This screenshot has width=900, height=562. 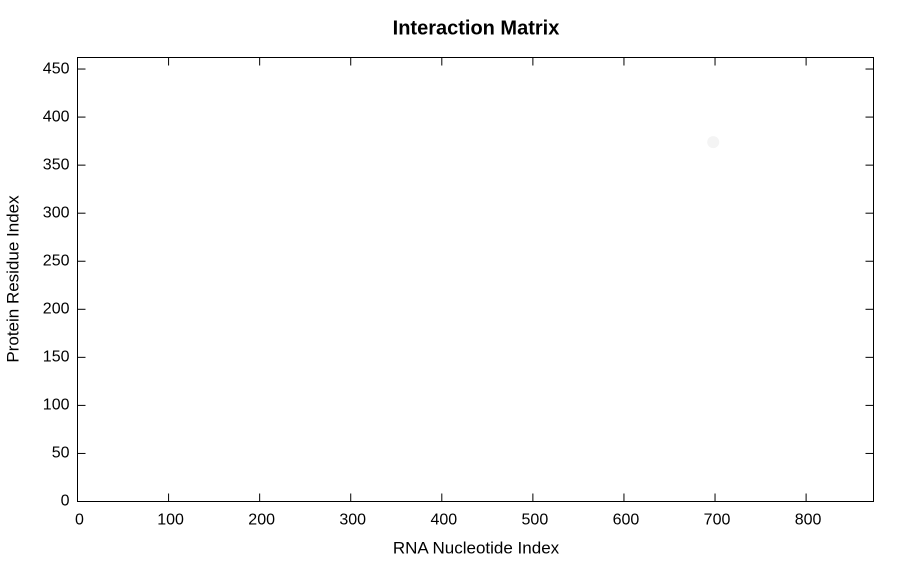 I want to click on chart-title: Interaction Matrix, so click(x=476, y=28).